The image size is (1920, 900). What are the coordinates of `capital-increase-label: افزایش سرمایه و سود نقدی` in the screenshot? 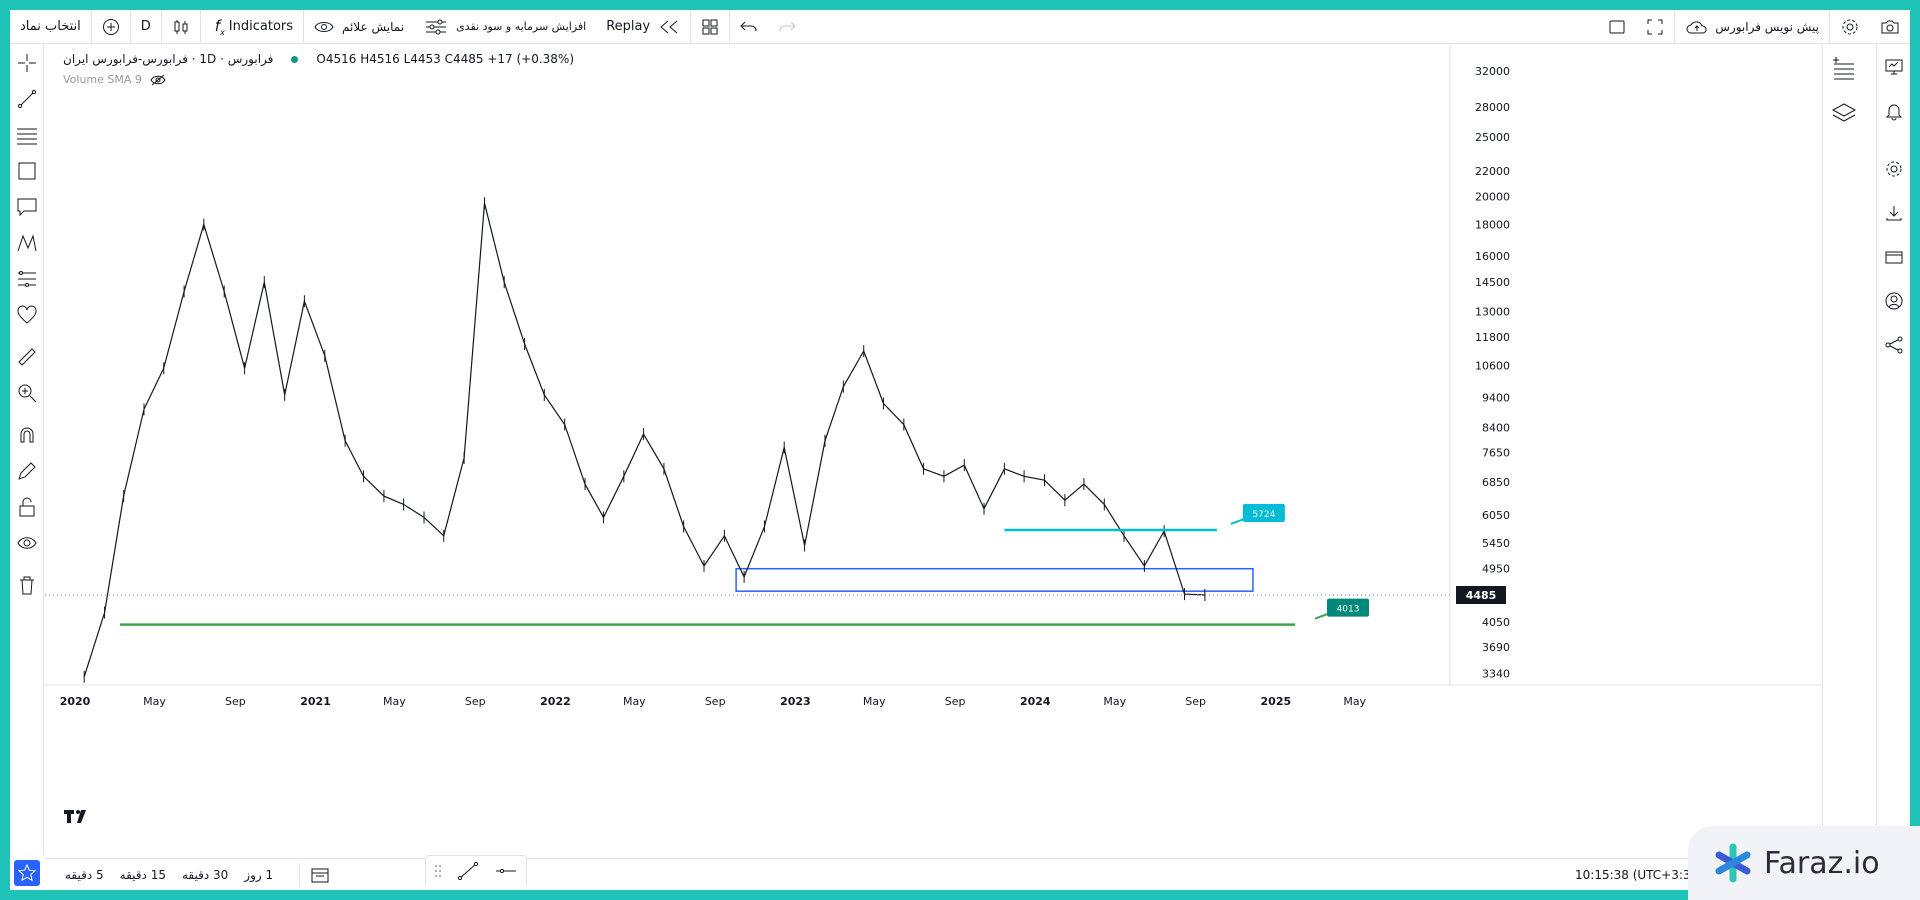 It's located at (521, 26).